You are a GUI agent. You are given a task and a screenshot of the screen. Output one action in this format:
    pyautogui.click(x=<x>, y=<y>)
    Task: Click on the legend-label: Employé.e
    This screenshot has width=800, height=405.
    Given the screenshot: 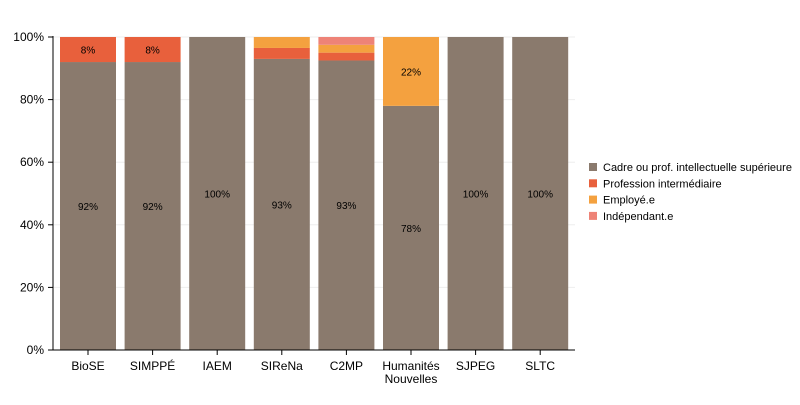 What is the action you would take?
    pyautogui.click(x=629, y=201)
    